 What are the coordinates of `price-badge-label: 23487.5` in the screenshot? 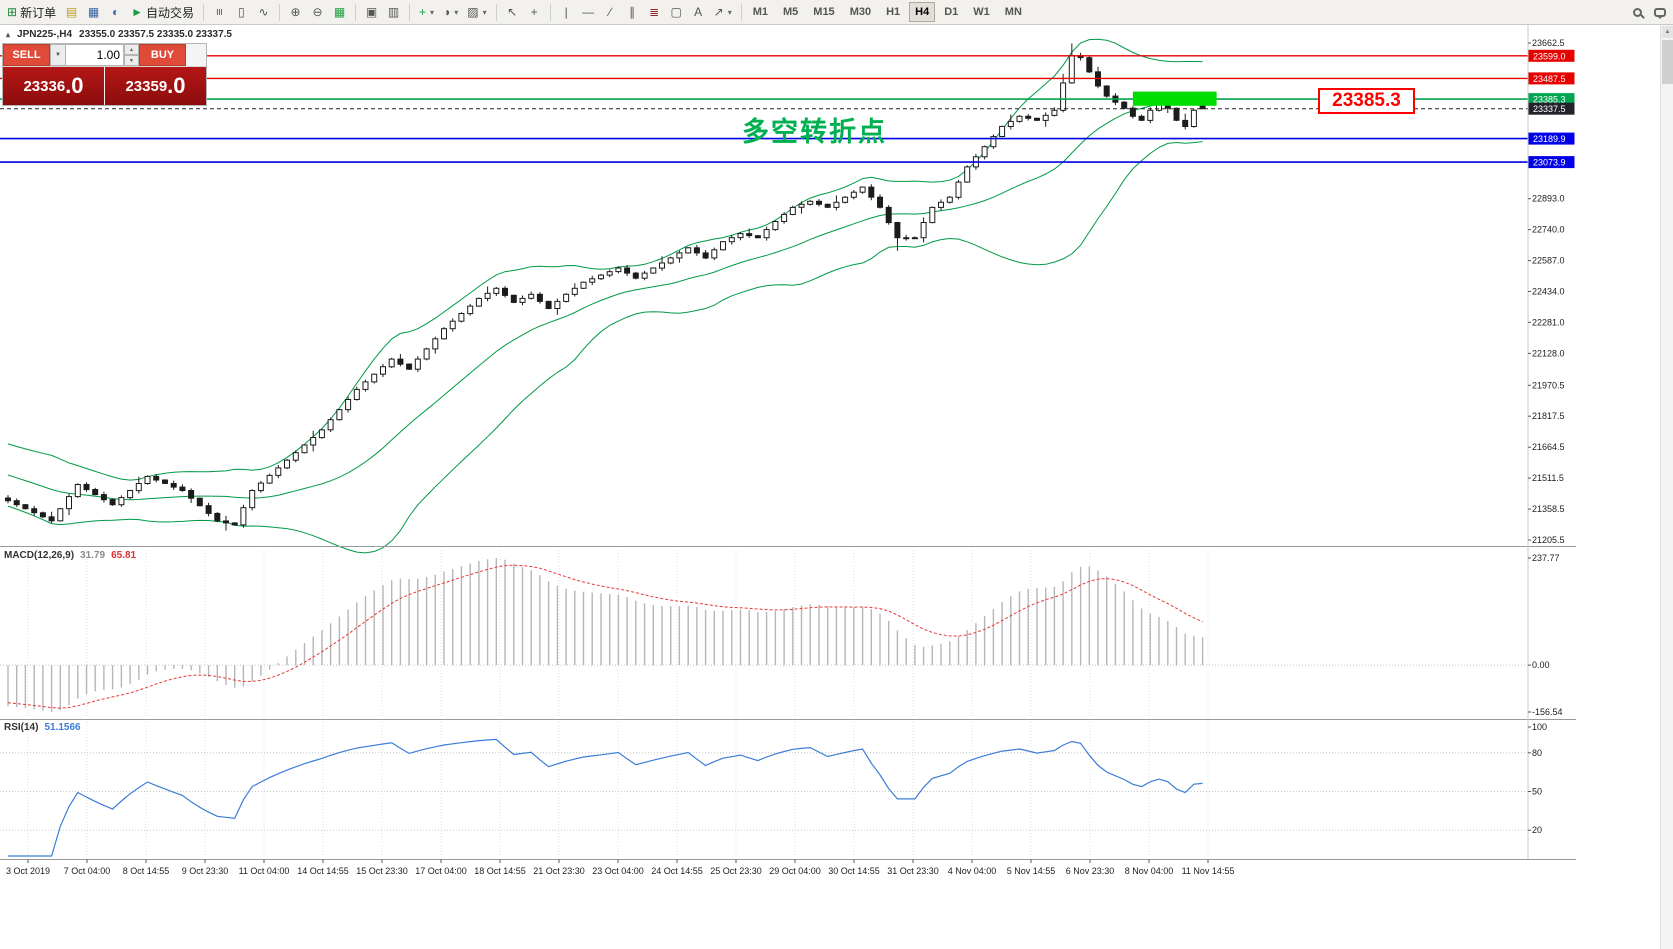 It's located at (1549, 79).